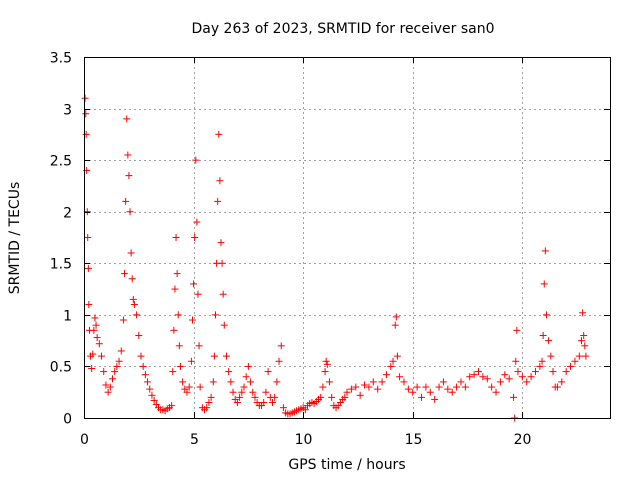 This screenshot has height=480, width=640. Describe the element at coordinates (414, 440) in the screenshot. I see `x-tick-label: 15` at that location.